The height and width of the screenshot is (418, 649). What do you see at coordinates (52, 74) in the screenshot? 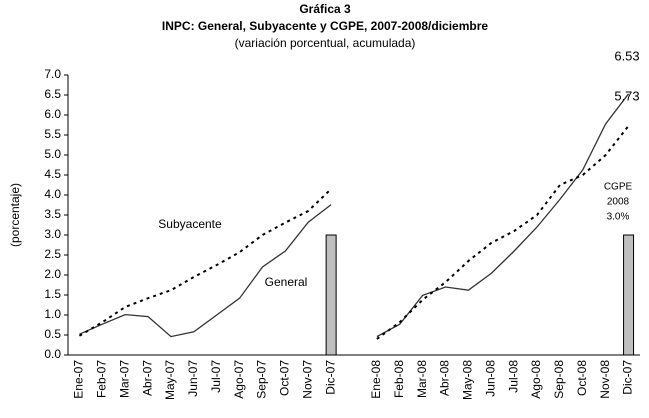
I see `y-tick-label: 7.0` at bounding box center [52, 74].